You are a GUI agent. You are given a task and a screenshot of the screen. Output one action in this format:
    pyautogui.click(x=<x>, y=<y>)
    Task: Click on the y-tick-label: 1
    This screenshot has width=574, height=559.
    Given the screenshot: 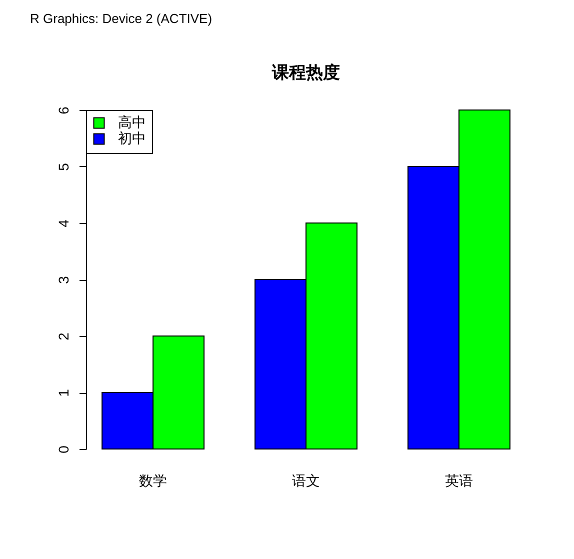 What is the action you would take?
    pyautogui.click(x=64, y=392)
    